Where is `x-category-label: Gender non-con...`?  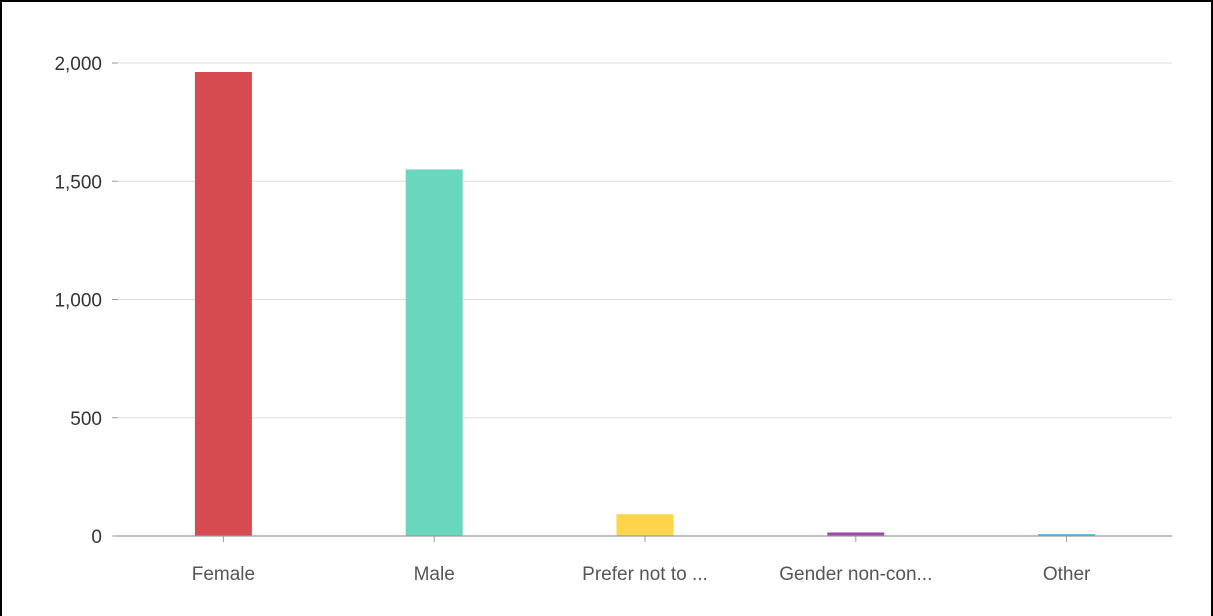
x-category-label: Gender non-con... is located at coordinates (855, 574).